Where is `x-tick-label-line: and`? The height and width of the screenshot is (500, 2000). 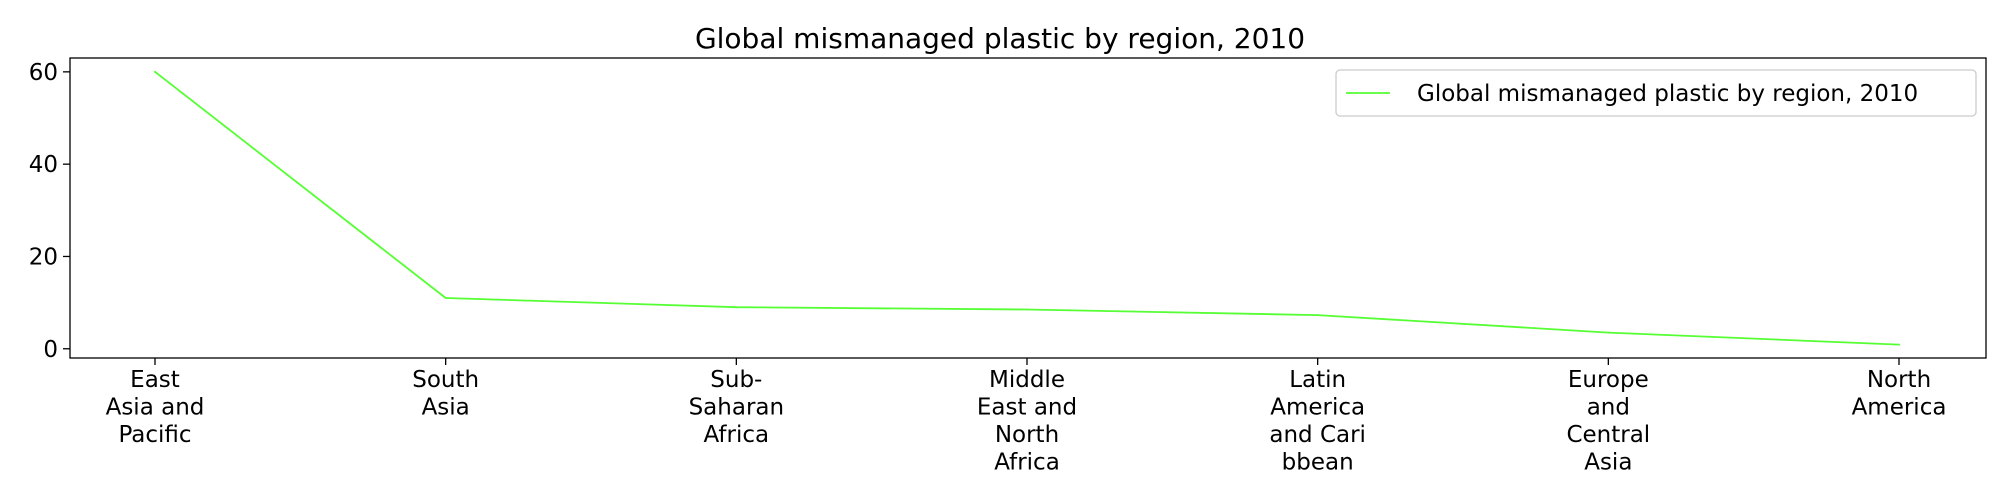
x-tick-label-line: and is located at coordinates (1608, 408).